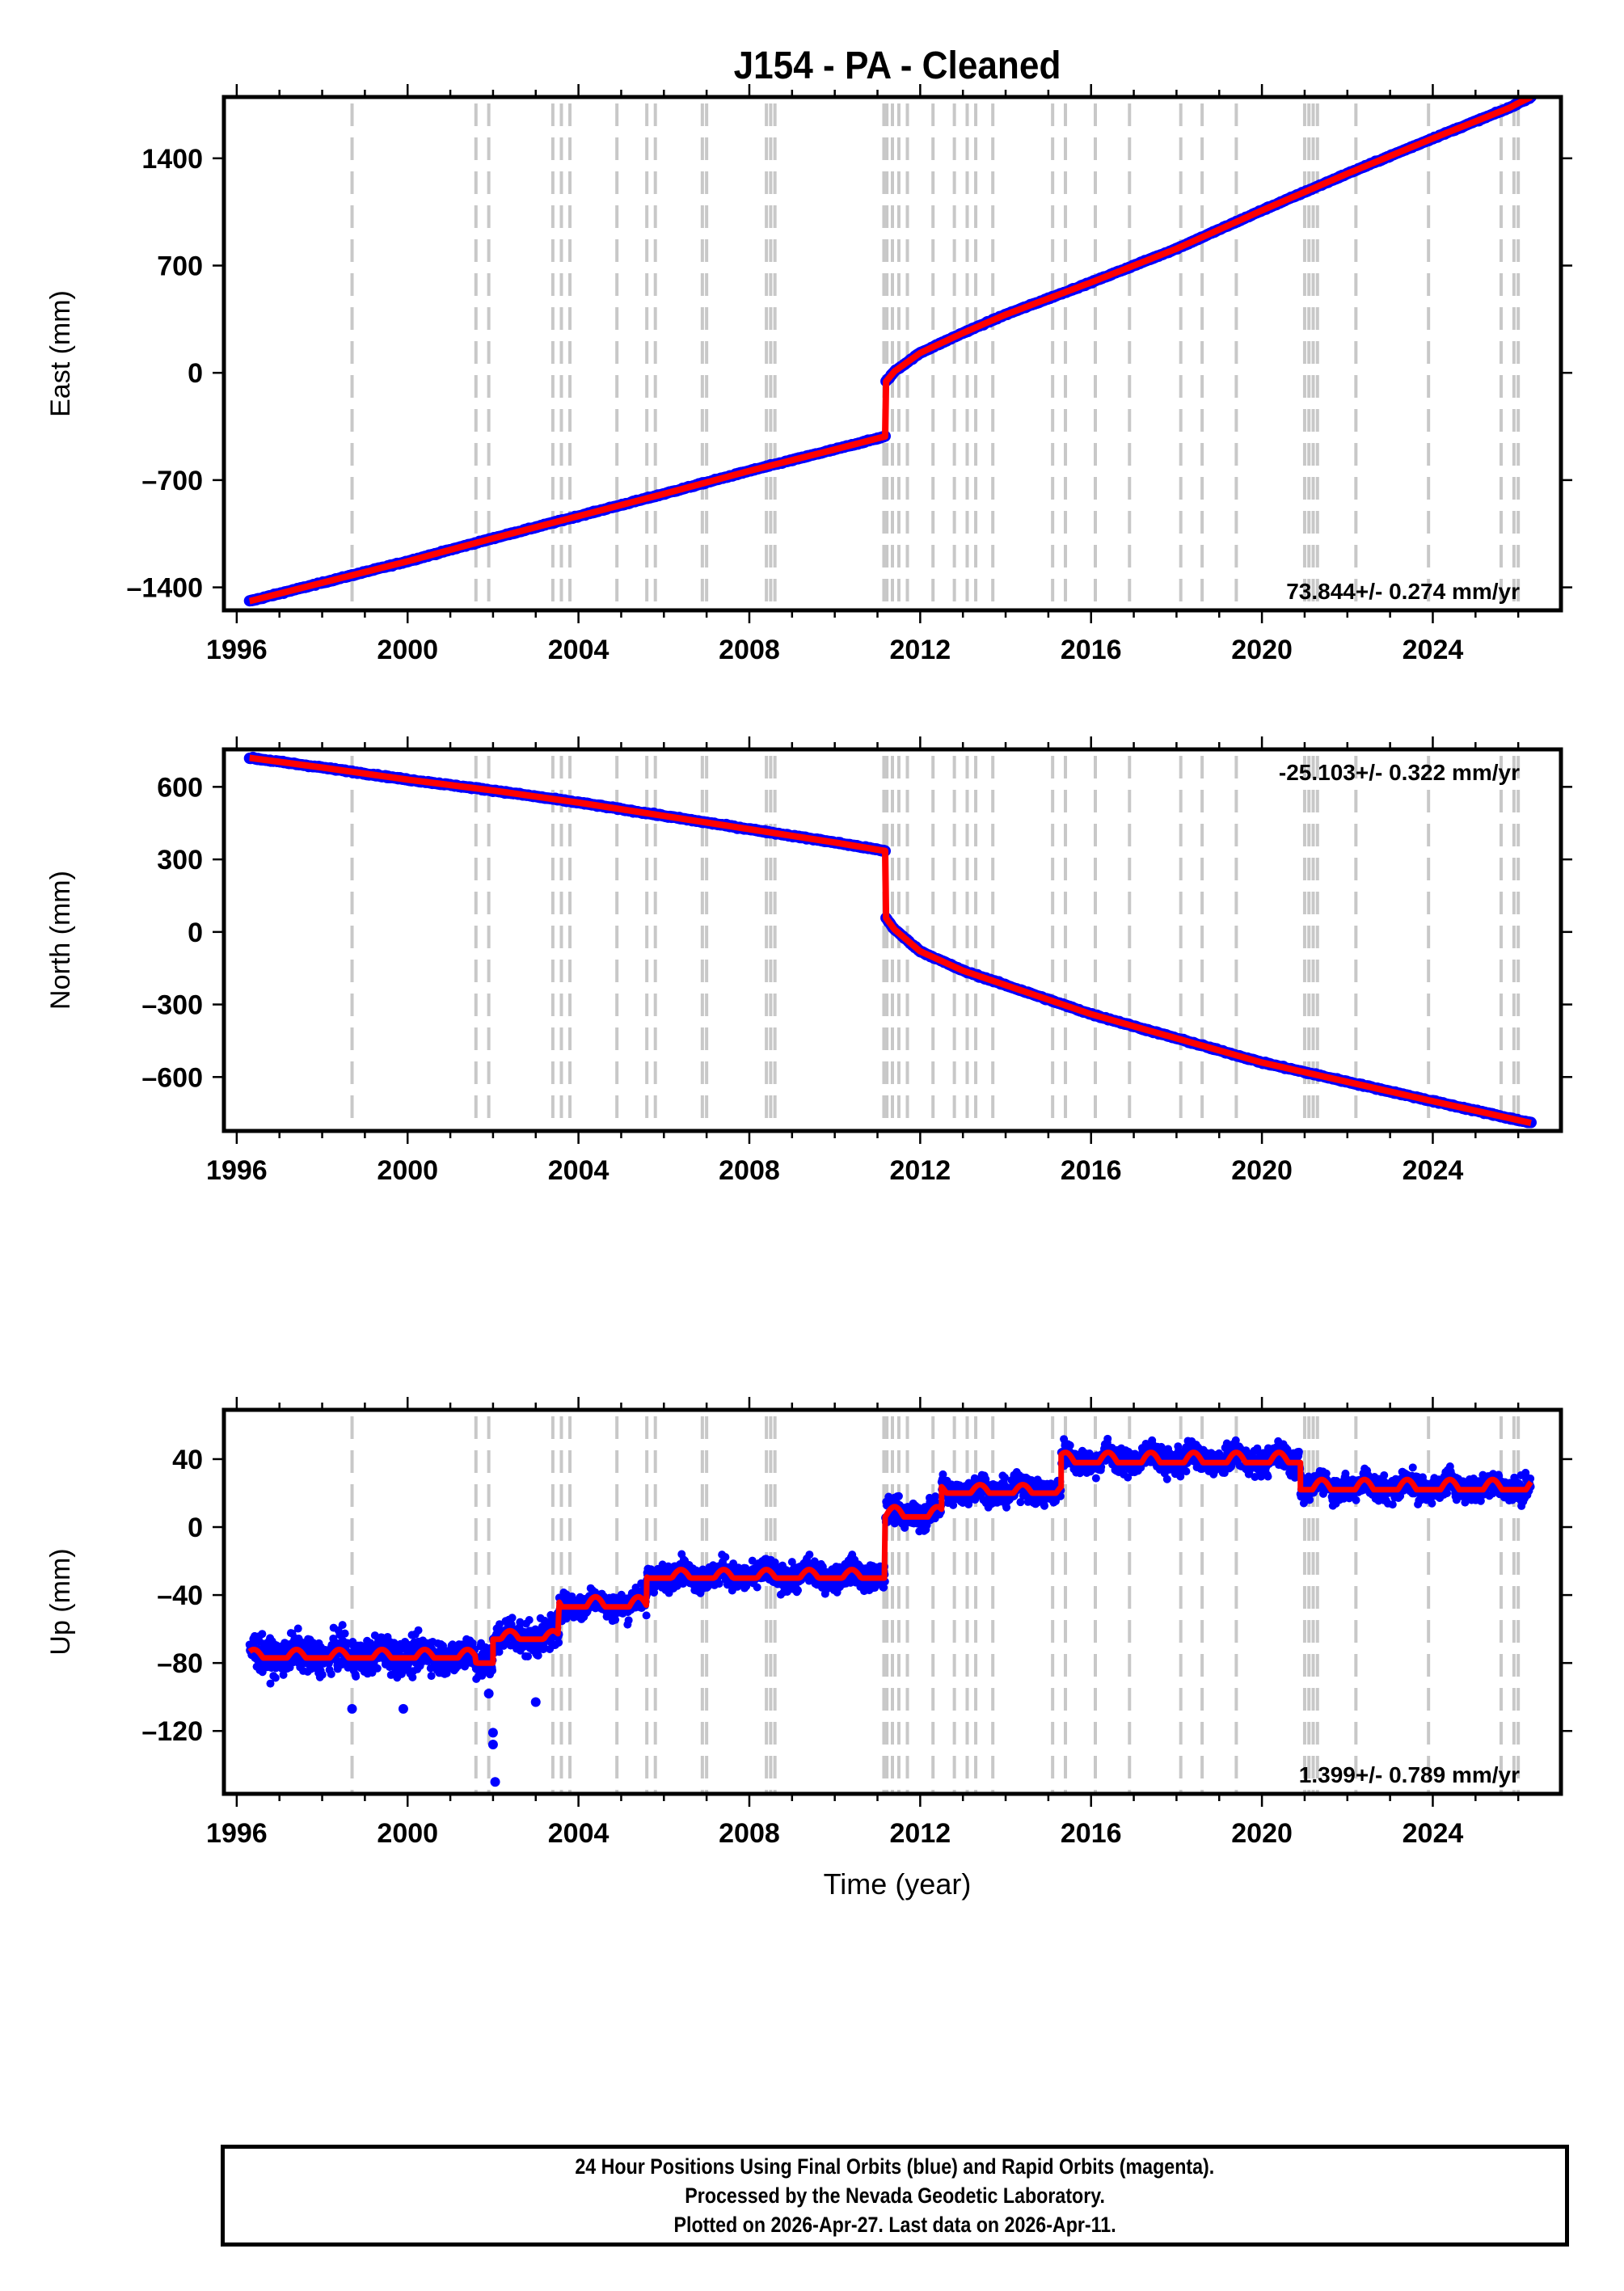 The height and width of the screenshot is (2291, 1624). I want to click on y-tick-label: 700, so click(180, 266).